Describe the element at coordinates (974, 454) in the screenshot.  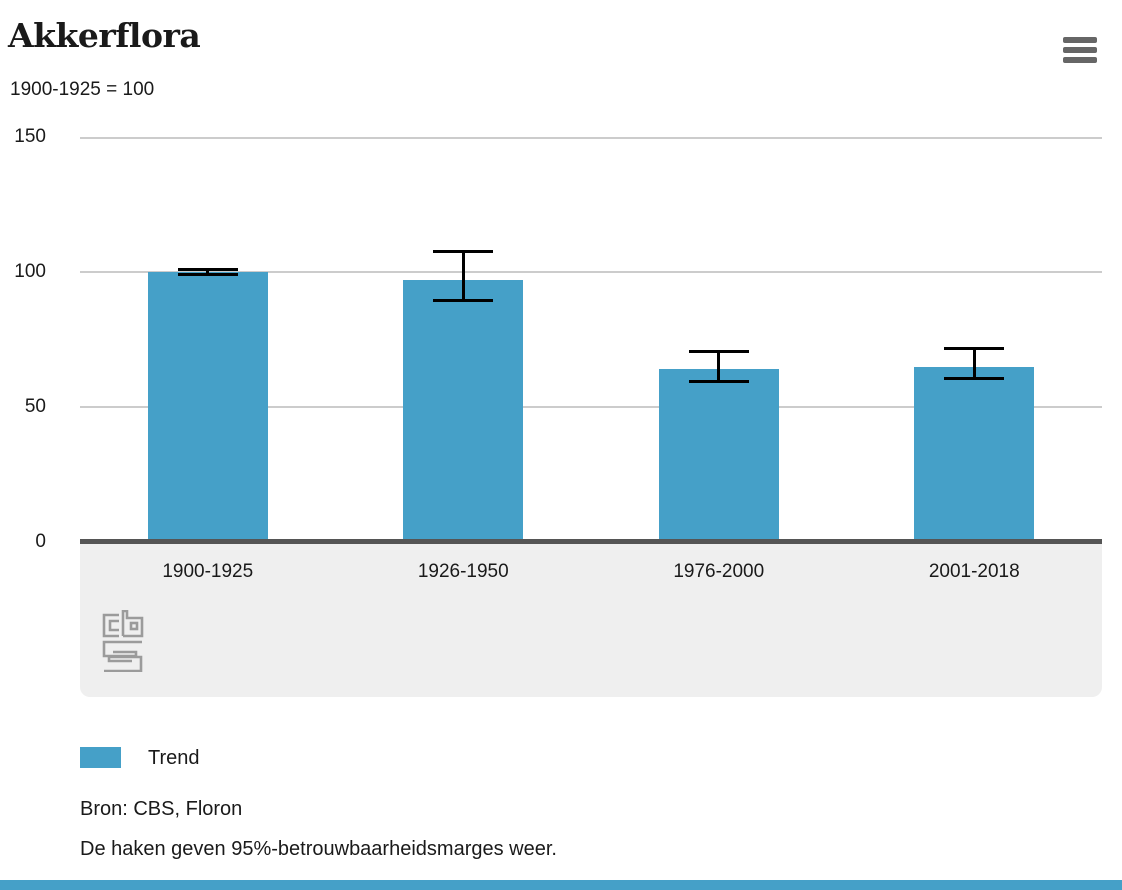
I see `bar-2001-2018` at that location.